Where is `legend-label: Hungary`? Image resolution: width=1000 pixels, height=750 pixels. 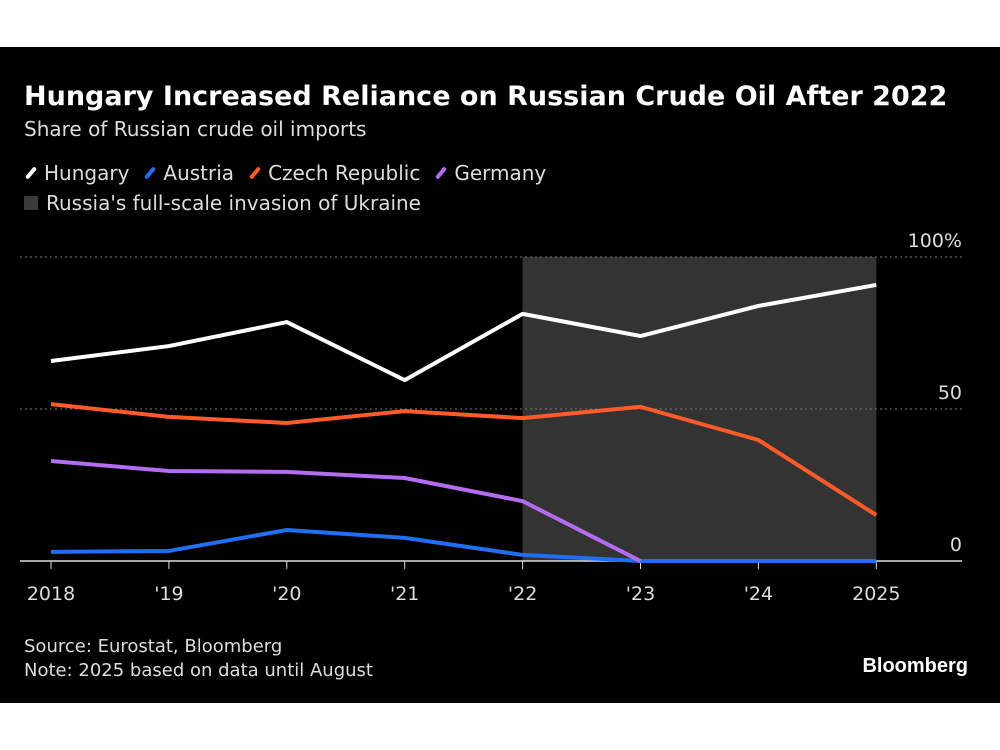 legend-label: Hungary is located at coordinates (87, 173).